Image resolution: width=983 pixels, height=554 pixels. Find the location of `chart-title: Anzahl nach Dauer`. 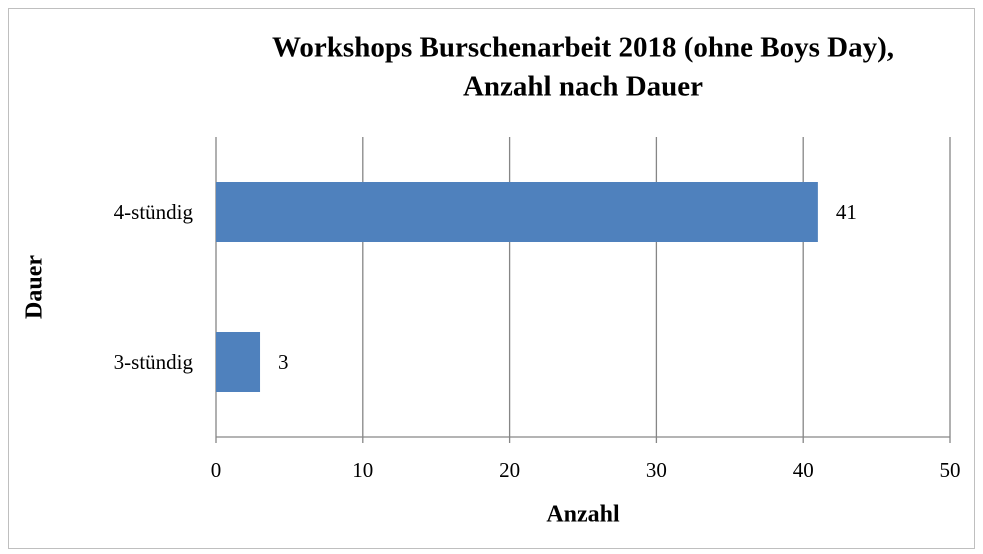

chart-title: Anzahl nach Dauer is located at coordinates (583, 87).